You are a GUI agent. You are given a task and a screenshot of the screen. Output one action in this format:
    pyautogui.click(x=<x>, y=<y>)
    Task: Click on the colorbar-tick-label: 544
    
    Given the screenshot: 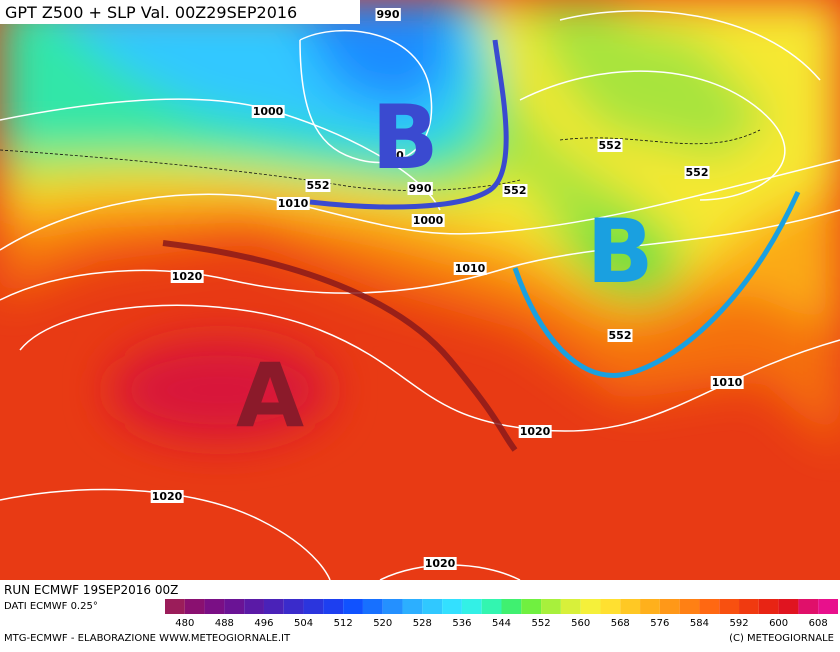 What is the action you would take?
    pyautogui.click(x=501, y=623)
    